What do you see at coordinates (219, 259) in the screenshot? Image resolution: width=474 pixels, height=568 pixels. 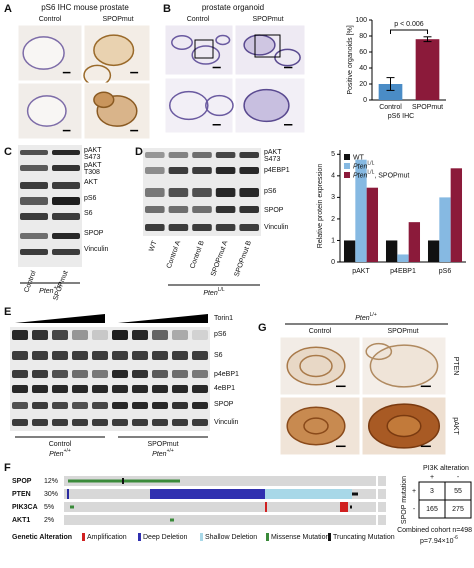 I see `lane-label: SPOPmut A` at bounding box center [219, 259].